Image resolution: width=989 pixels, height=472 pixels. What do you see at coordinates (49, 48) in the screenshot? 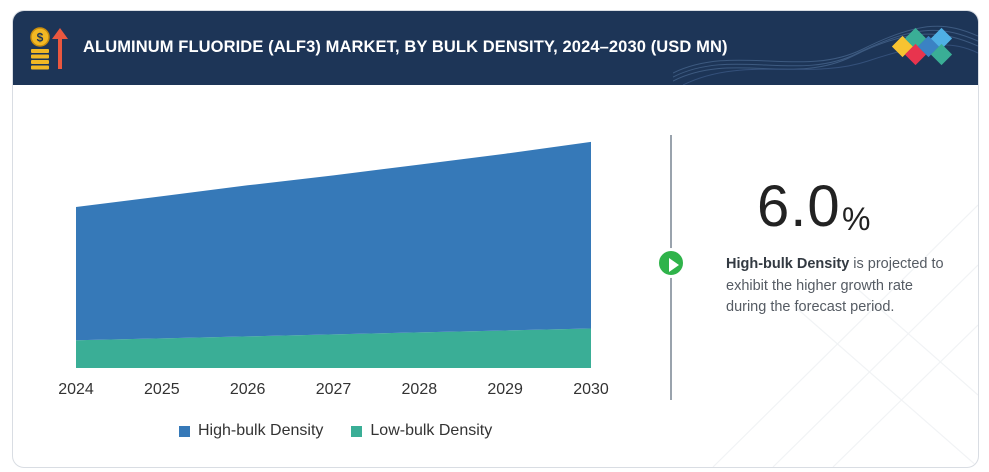
I see `money-growth-icon: $` at bounding box center [49, 48].